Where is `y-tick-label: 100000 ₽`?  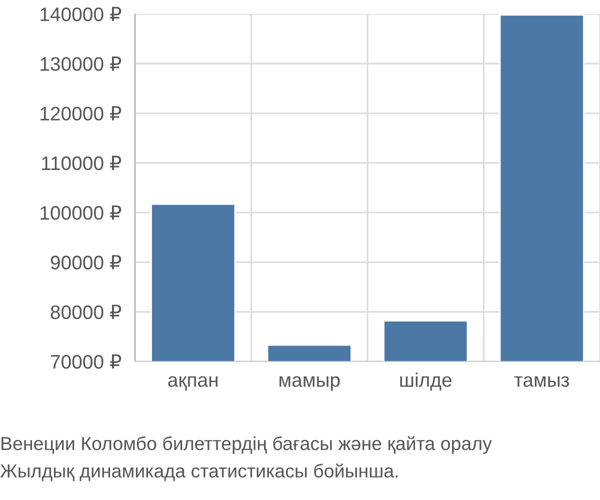
y-tick-label: 100000 ₽ is located at coordinates (81, 212).